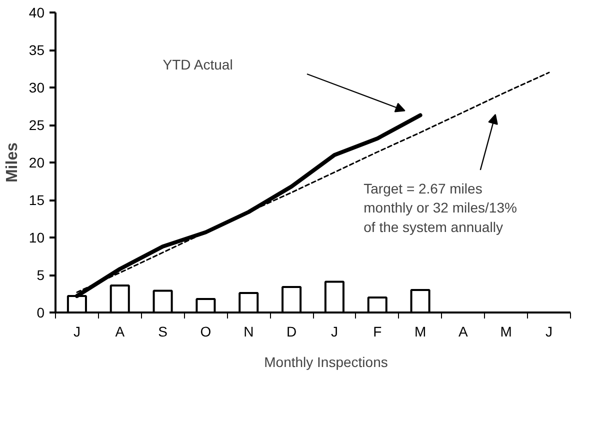  What do you see at coordinates (36, 12) in the screenshot?
I see `y-tick-label: 40` at bounding box center [36, 12].